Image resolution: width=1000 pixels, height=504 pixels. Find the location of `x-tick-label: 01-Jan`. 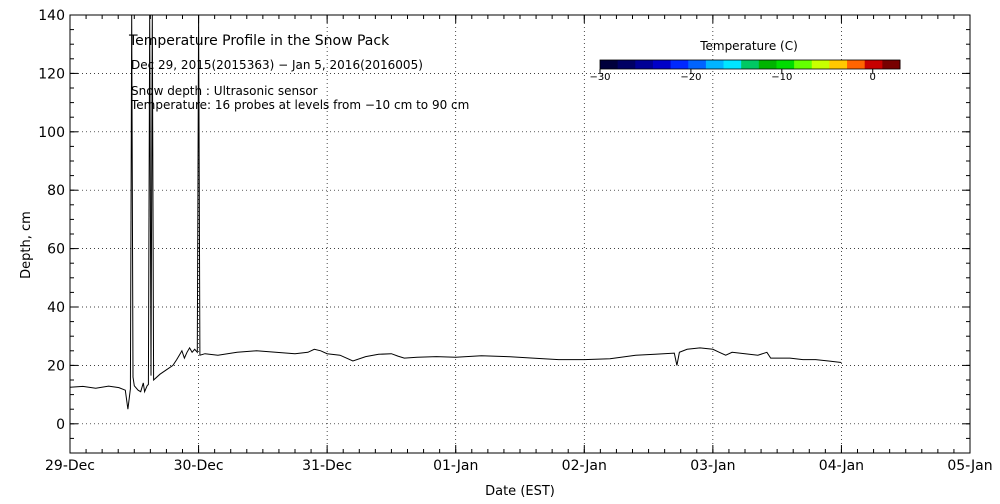

x-tick-label: 01-Jan is located at coordinates (455, 466).